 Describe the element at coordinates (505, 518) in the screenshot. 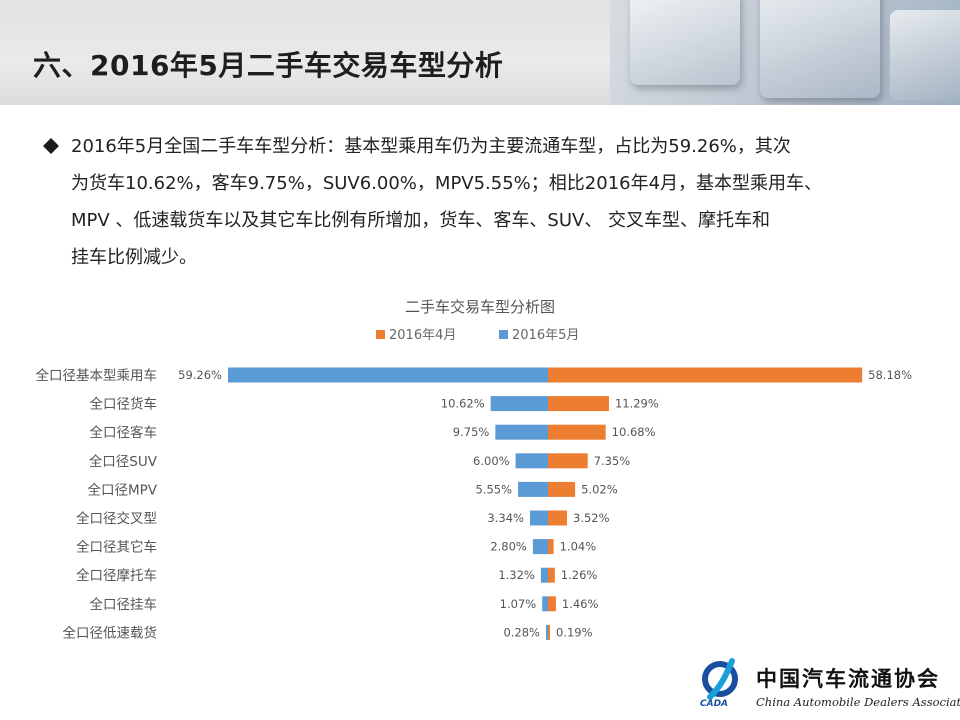

I see `data-label-may: 3.34%` at that location.